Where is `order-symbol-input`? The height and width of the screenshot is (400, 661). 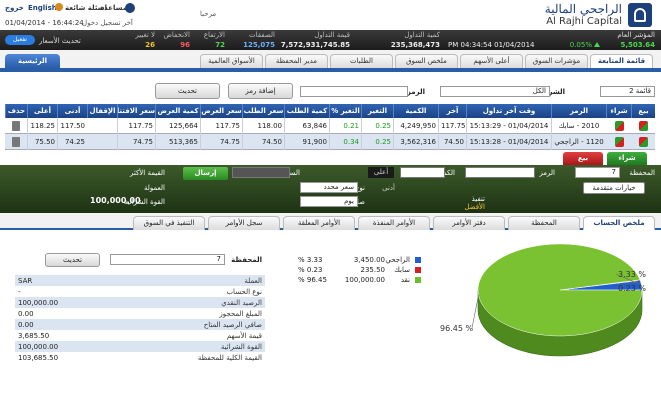 order-symbol-input is located at coordinates (500, 172).